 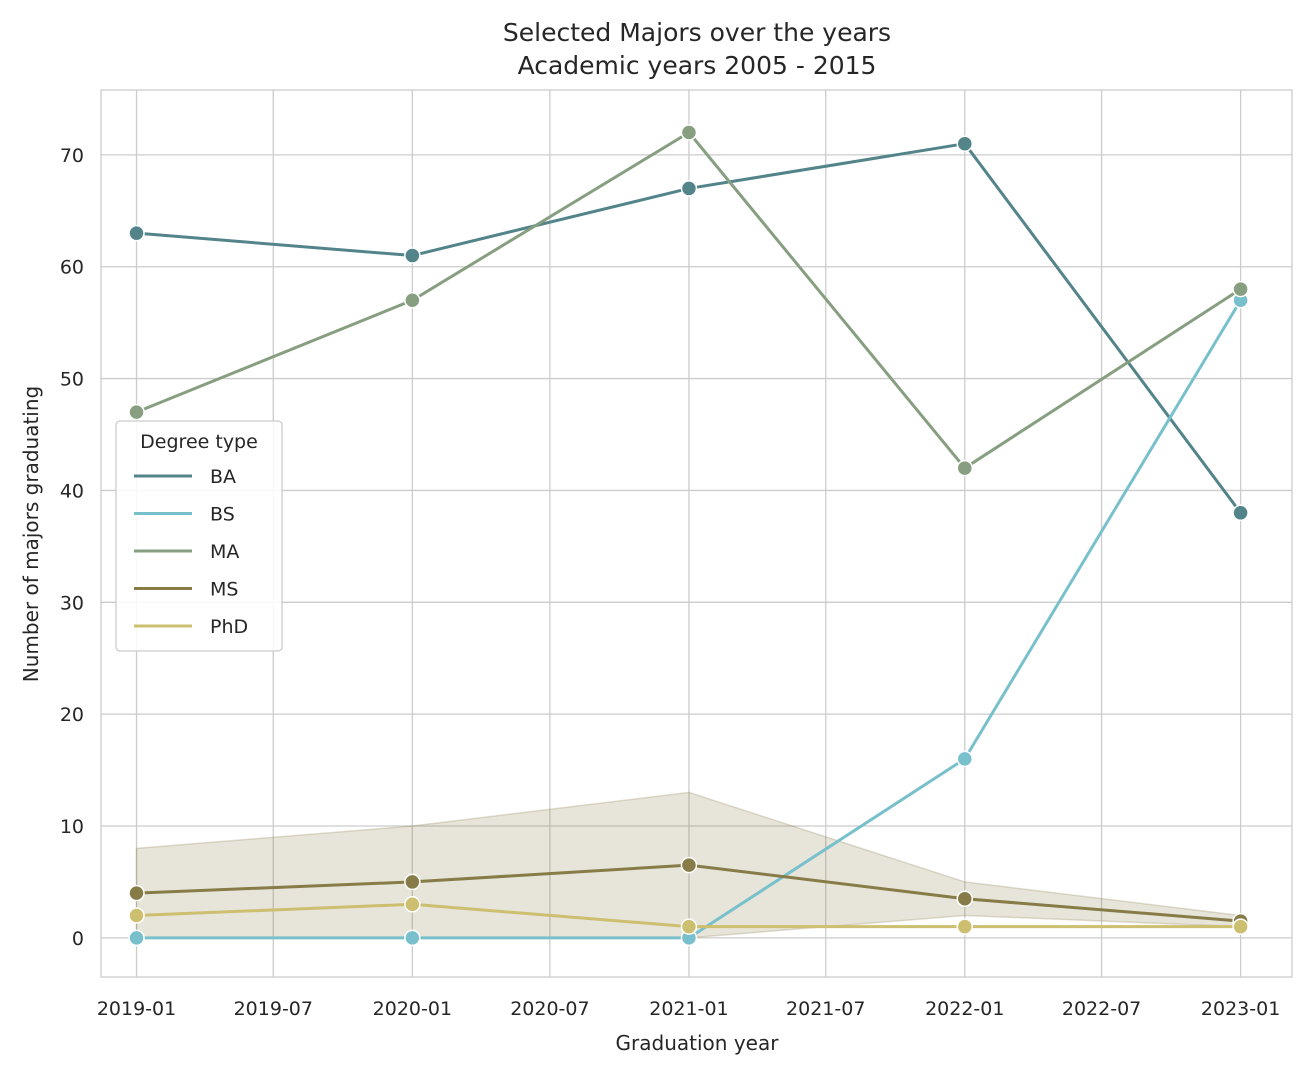 What do you see at coordinates (697, 65) in the screenshot?
I see `chart-subtitle-line: Academic years 2005 - 2015` at bounding box center [697, 65].